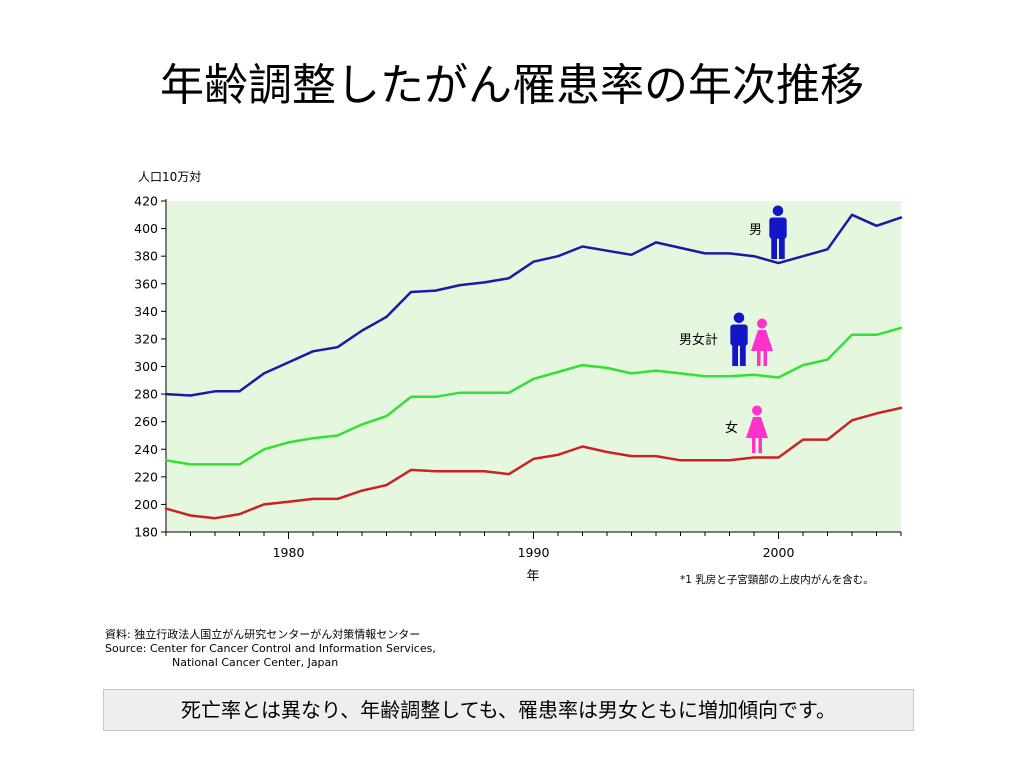  I want to click on x-tick-label: 1990, so click(534, 552).